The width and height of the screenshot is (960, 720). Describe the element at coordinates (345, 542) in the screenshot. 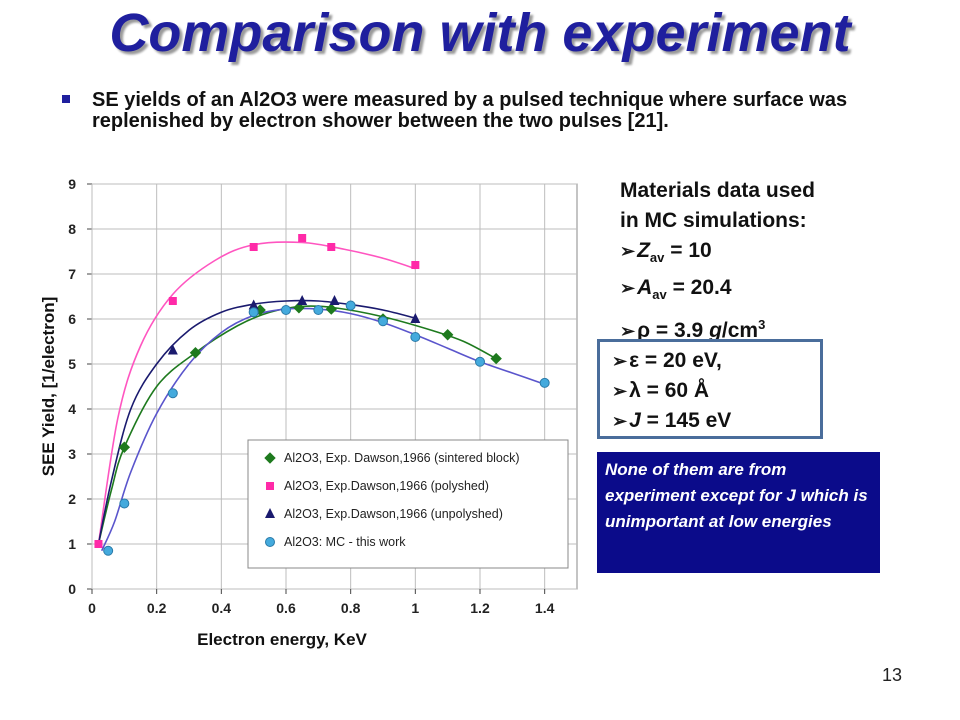

I see `legend-label: Al2O3: MC - this work` at that location.